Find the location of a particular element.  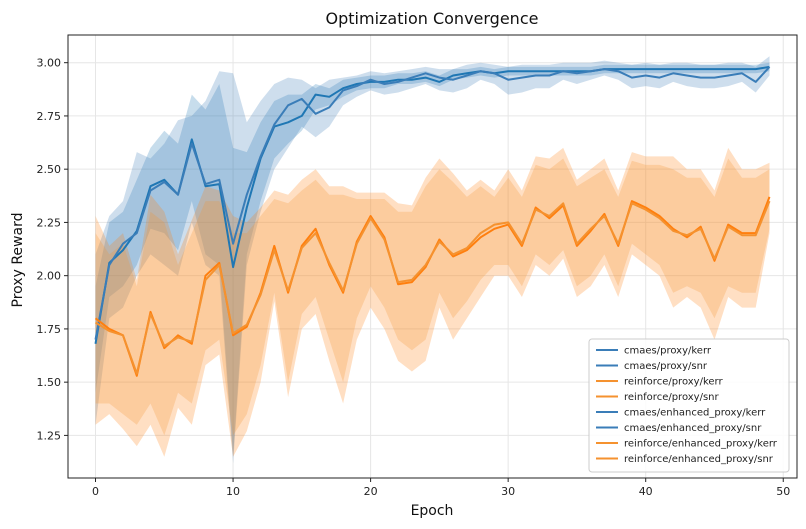

x-axis-ticks: 0 10 20 30 40 50 is located at coordinates (441, 488).